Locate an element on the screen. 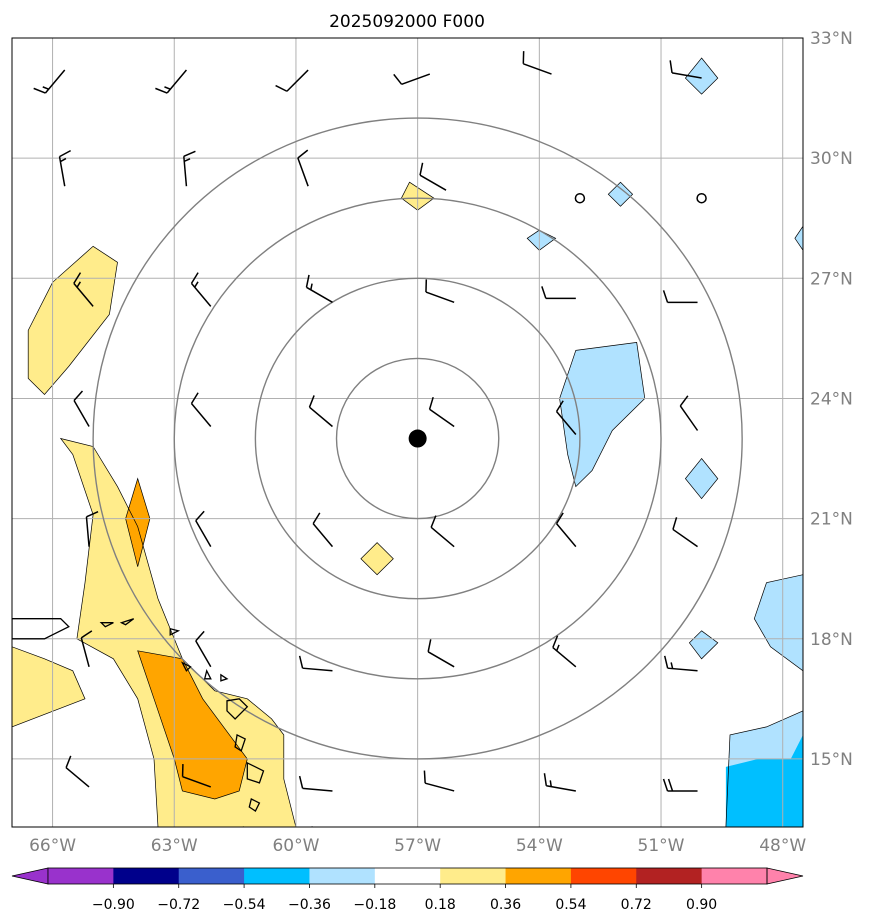 The image size is (873, 924). lat-tick-label: 33°N is located at coordinates (831, 39).